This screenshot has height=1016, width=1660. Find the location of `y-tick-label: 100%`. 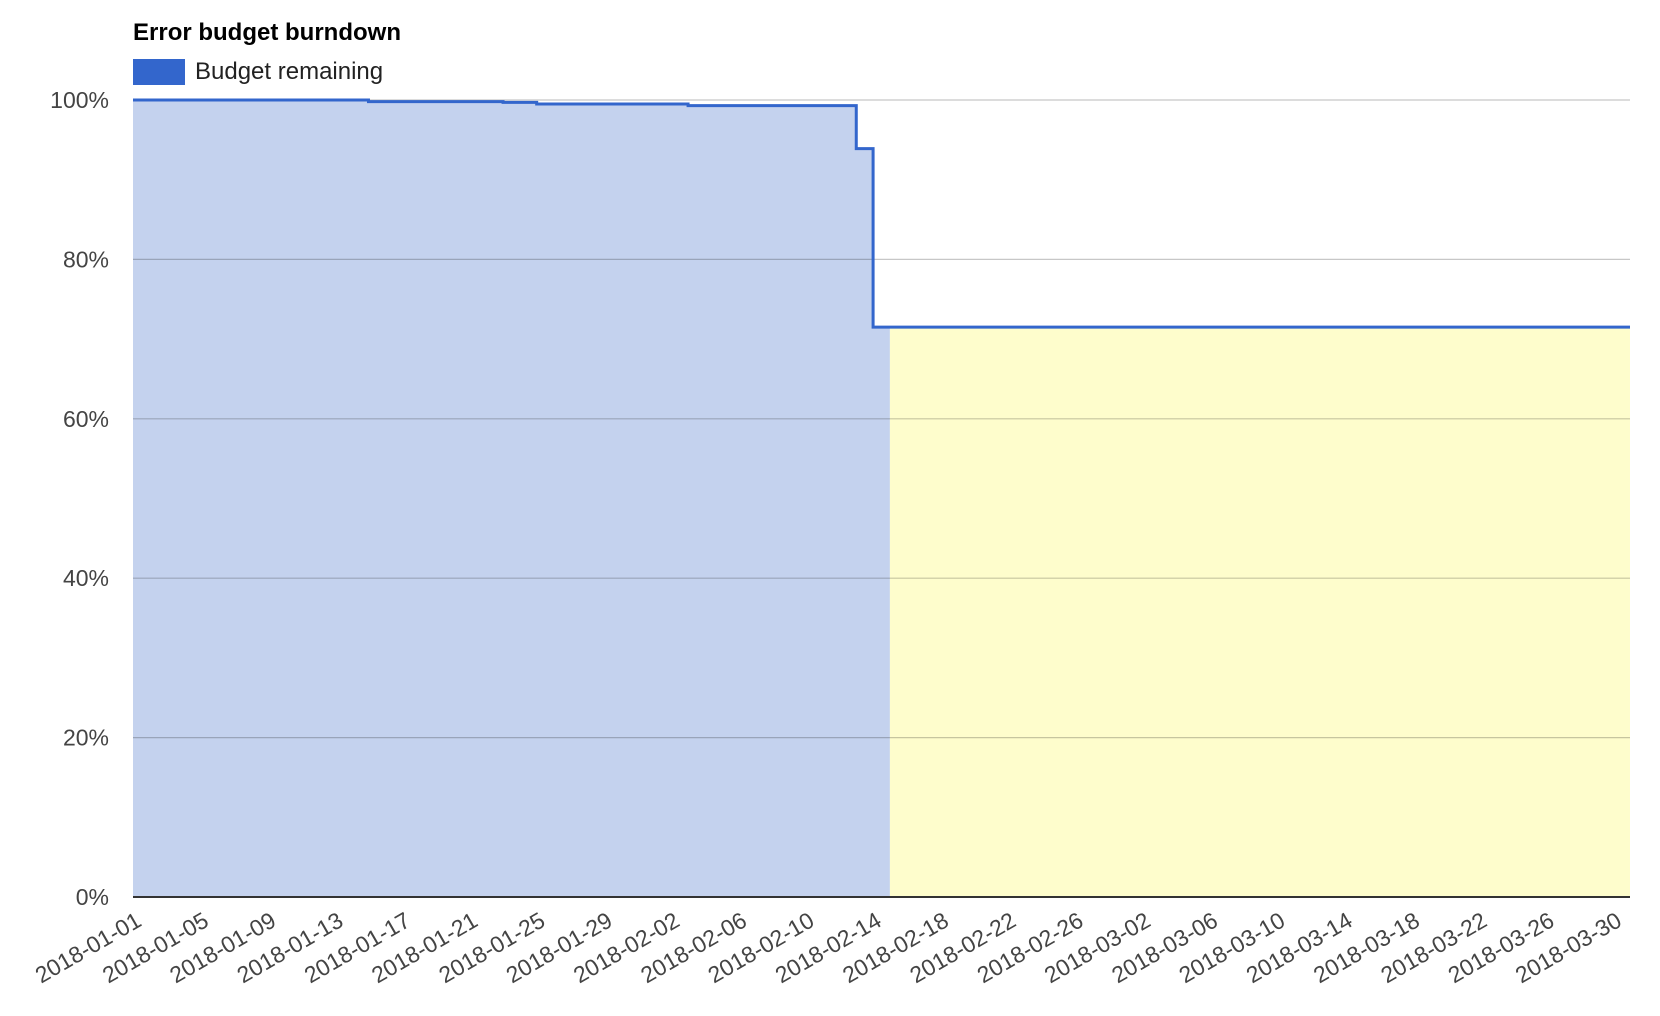

y-tick-label: 100% is located at coordinates (79, 100).